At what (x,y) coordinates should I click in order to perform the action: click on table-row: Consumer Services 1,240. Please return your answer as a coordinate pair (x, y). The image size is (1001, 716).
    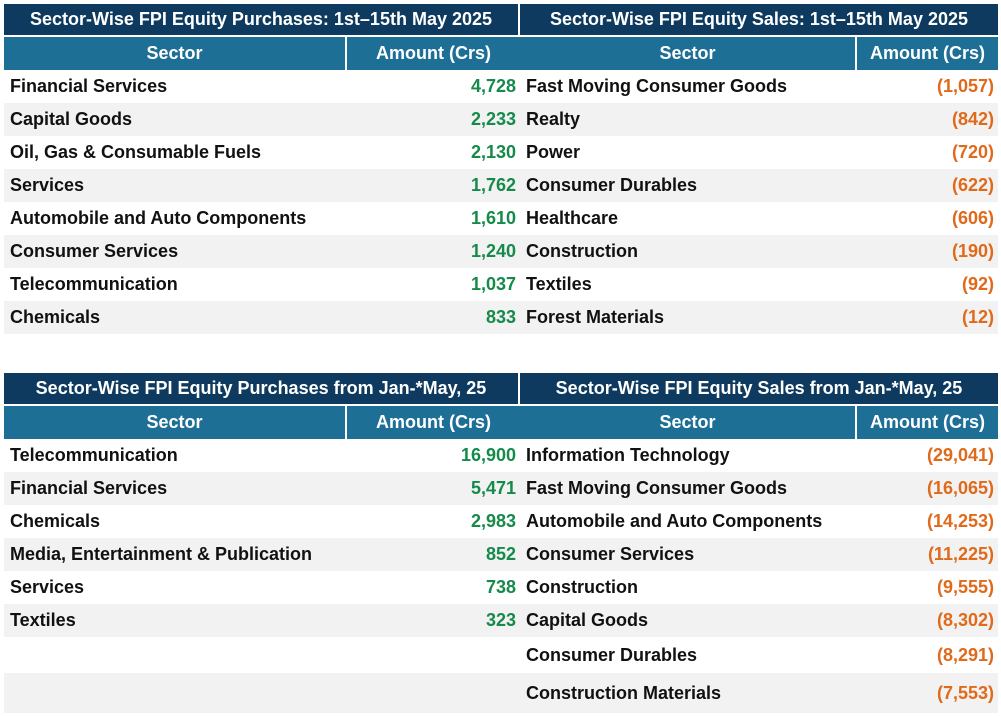
    Looking at the image, I should click on (262, 251).